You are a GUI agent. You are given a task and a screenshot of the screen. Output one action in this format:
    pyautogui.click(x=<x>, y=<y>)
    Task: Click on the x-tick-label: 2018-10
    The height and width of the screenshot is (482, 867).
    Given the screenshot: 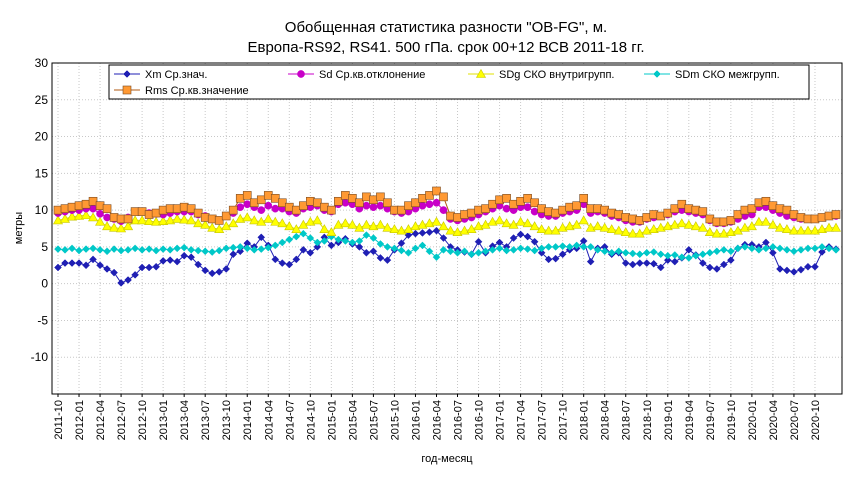 What is the action you would take?
    pyautogui.click(x=648, y=420)
    